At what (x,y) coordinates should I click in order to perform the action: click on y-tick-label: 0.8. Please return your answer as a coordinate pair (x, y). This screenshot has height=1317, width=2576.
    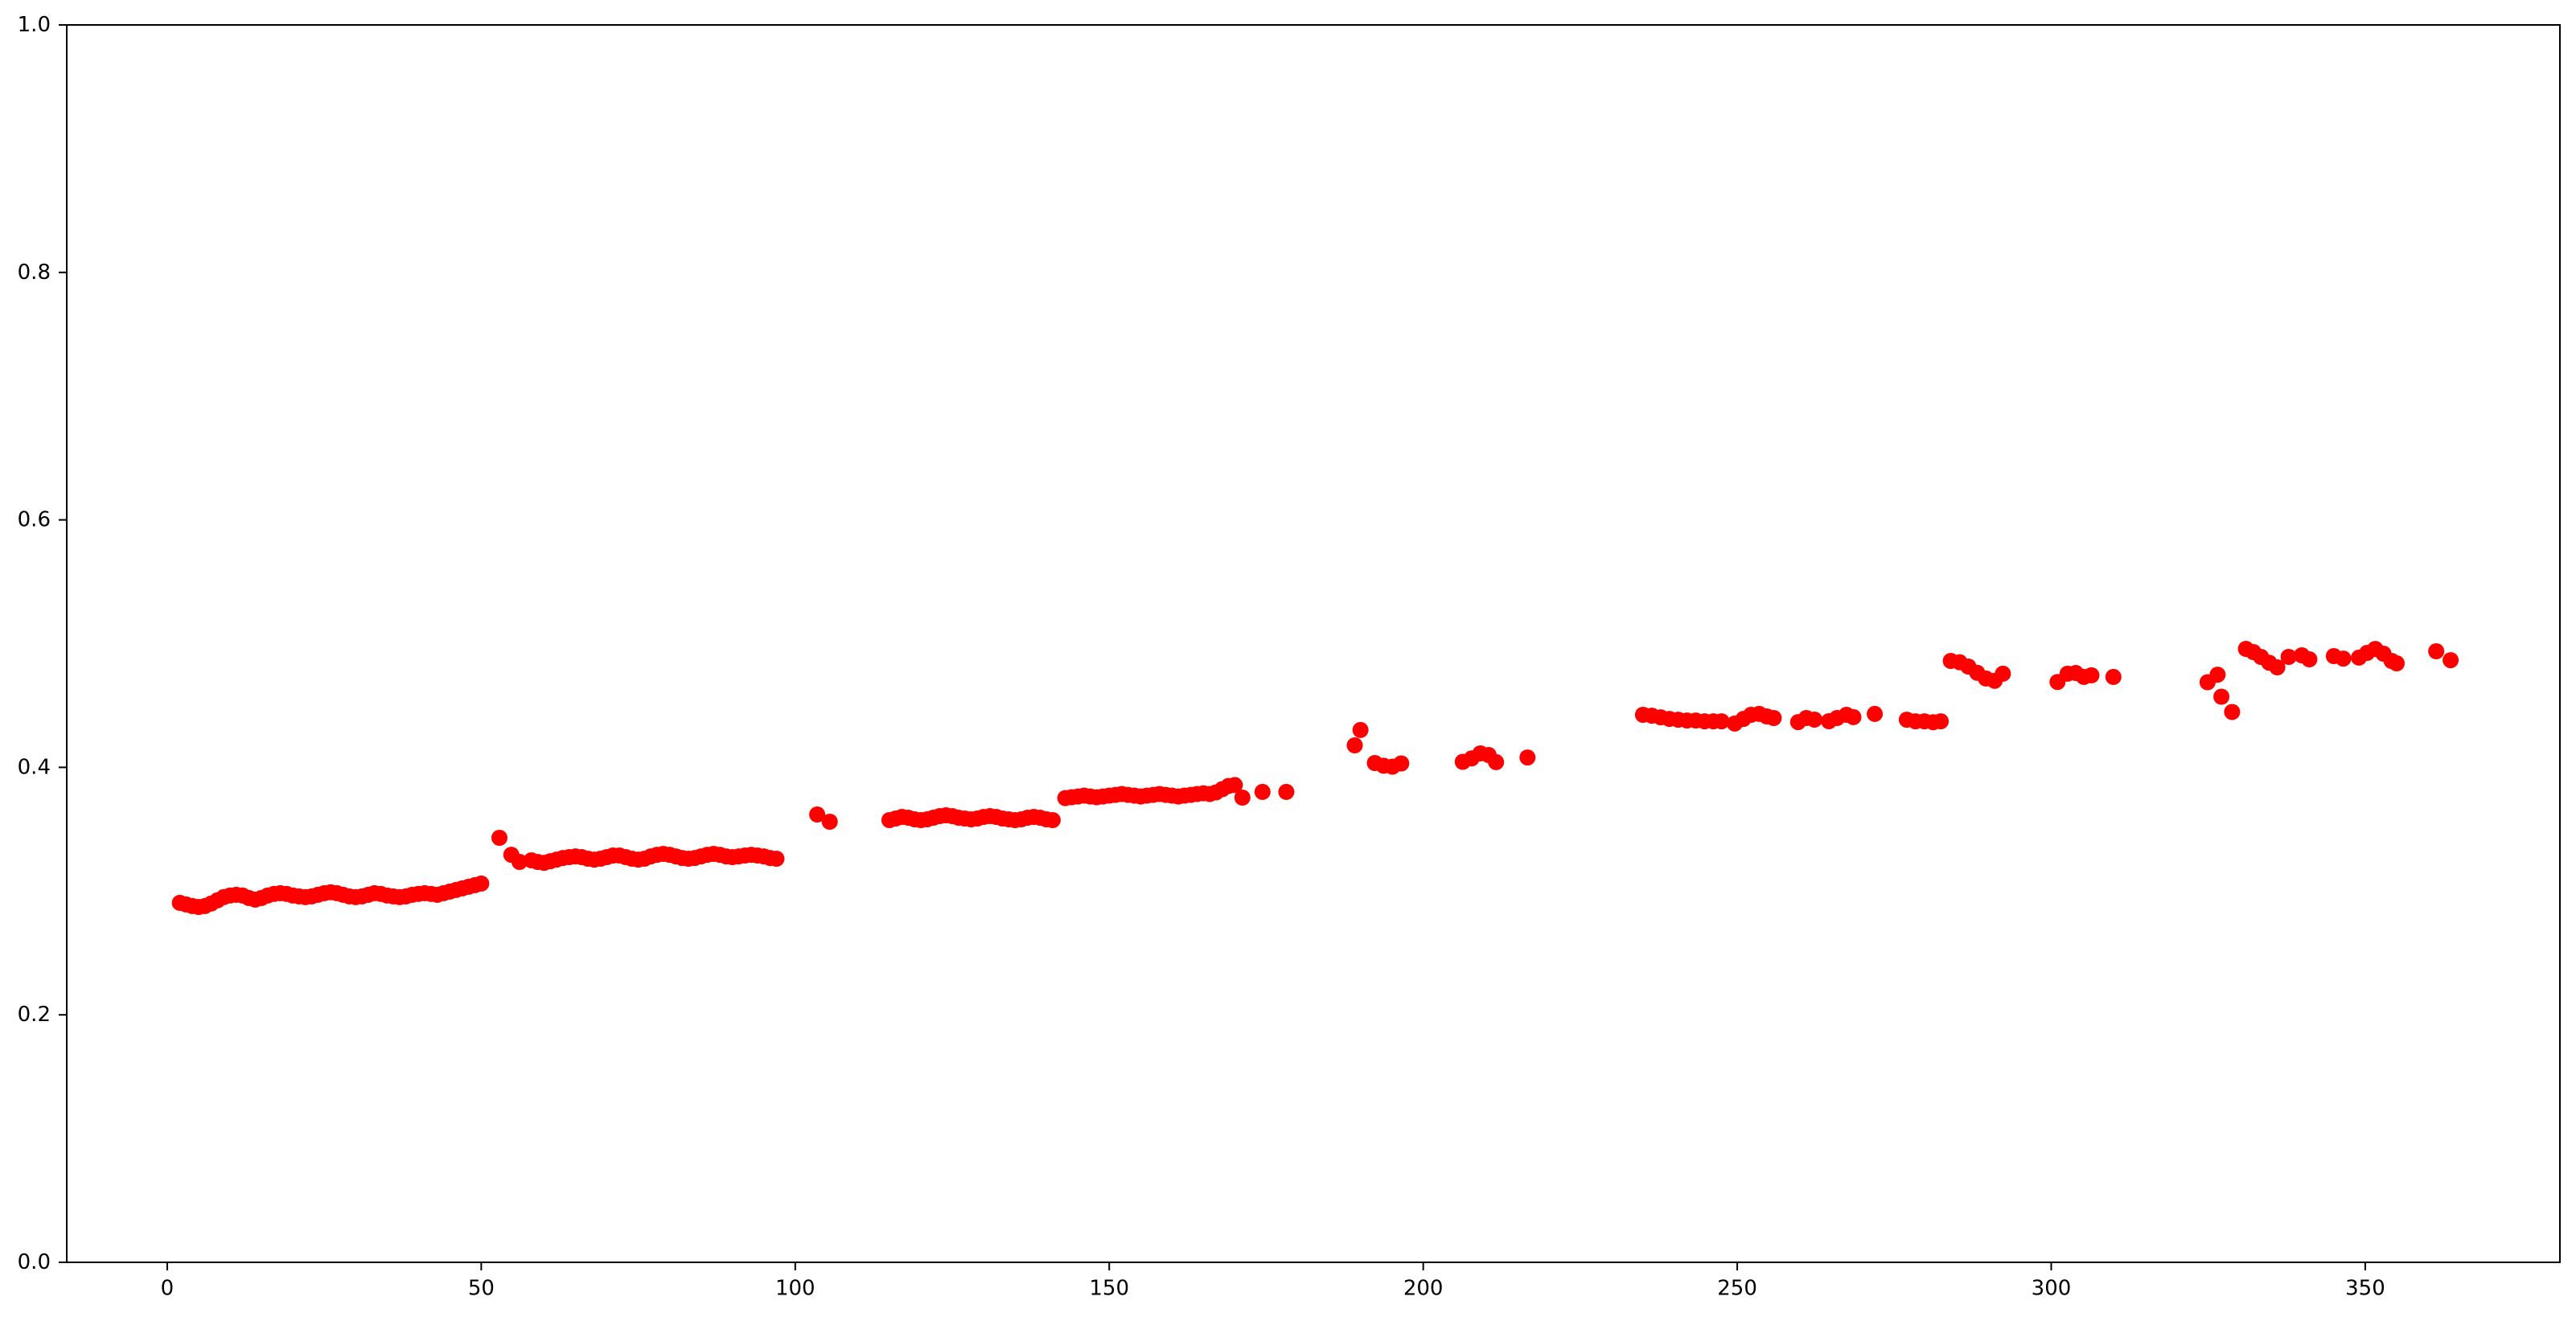
    Looking at the image, I should click on (34, 273).